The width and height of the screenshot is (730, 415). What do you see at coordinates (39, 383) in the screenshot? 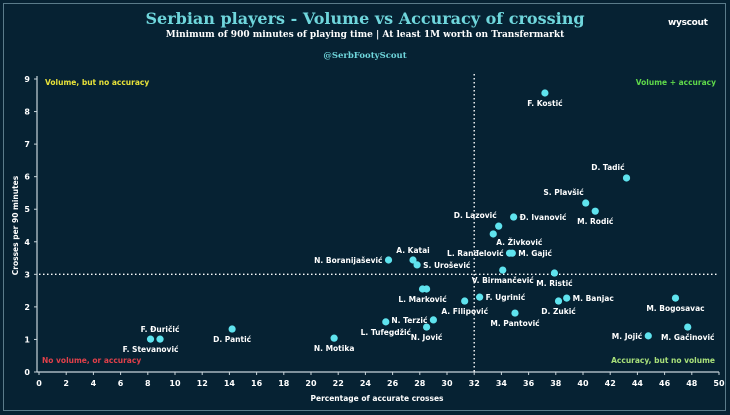
I see `x-tick-label: 0` at bounding box center [39, 383].